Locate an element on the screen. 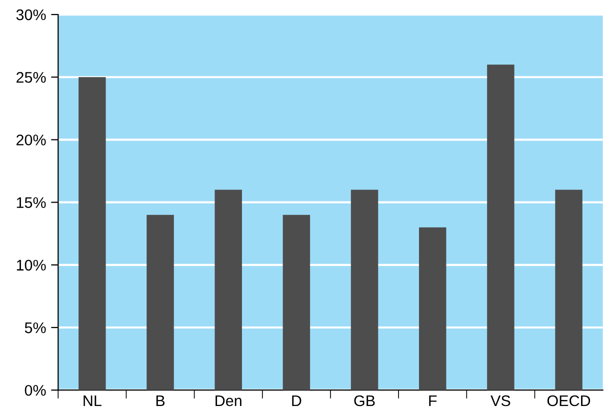  x-tick-label: D is located at coordinates (297, 401).